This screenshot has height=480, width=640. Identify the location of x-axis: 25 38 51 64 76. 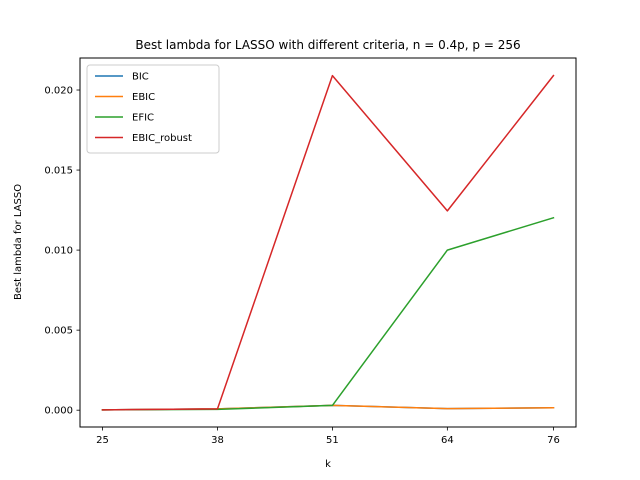
(328, 436).